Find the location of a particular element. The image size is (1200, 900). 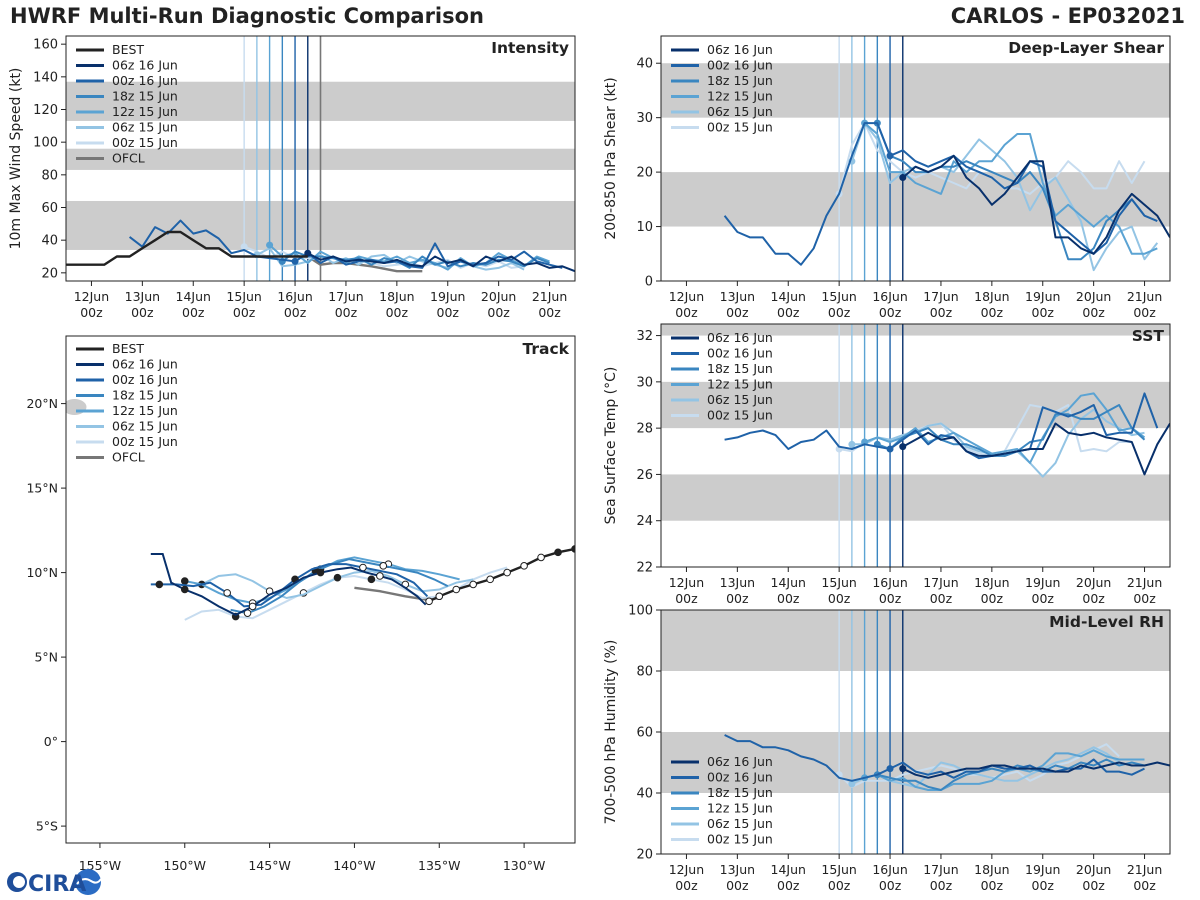

sst-xtick-label-18: 18Jun is located at coordinates (991, 582).